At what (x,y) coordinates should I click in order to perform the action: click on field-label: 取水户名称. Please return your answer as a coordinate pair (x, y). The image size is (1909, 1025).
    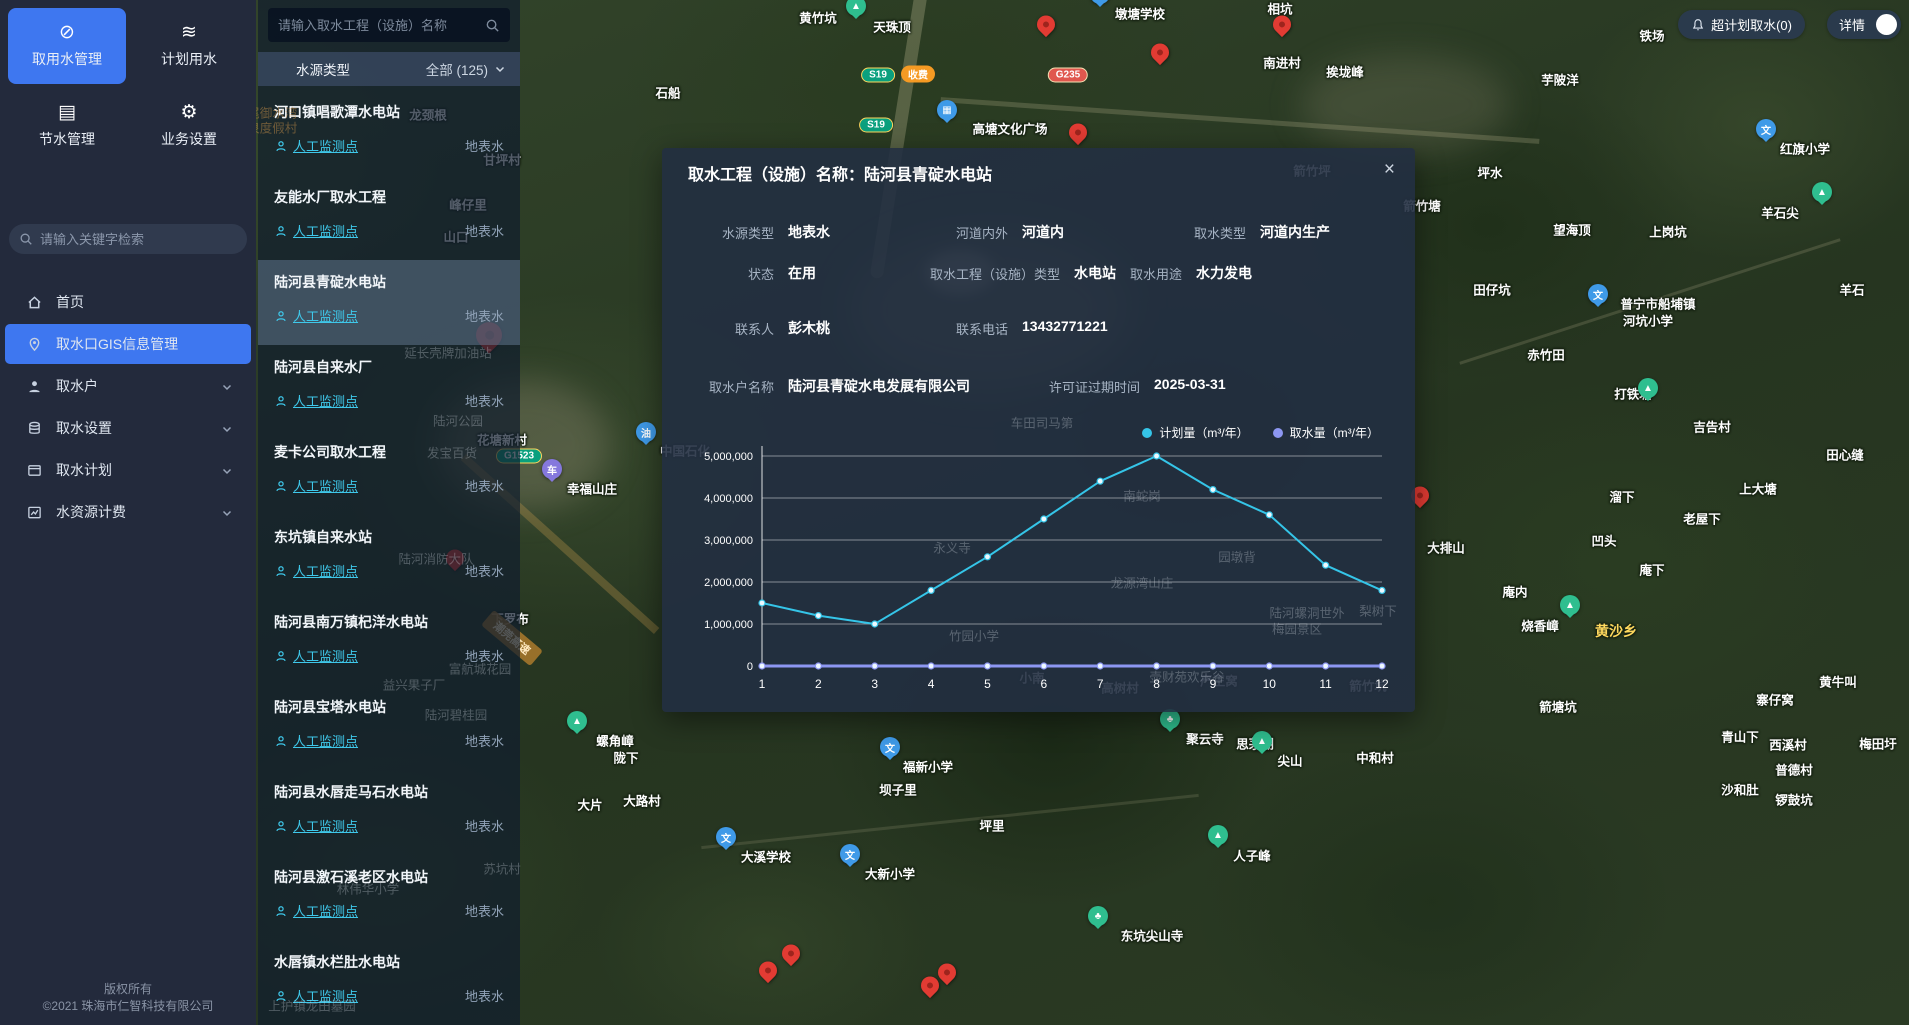
    Looking at the image, I should click on (741, 387).